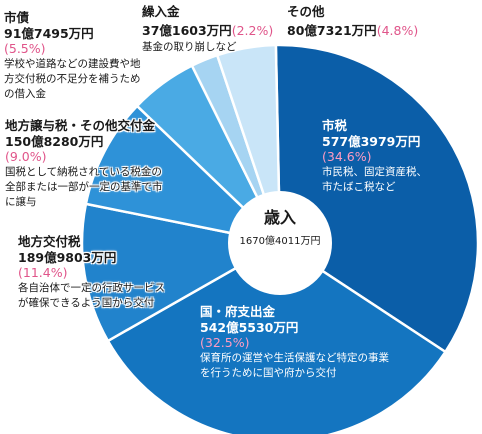  I want to click on slice-amount-row: 80億7321万円(4.8%), so click(382, 30).